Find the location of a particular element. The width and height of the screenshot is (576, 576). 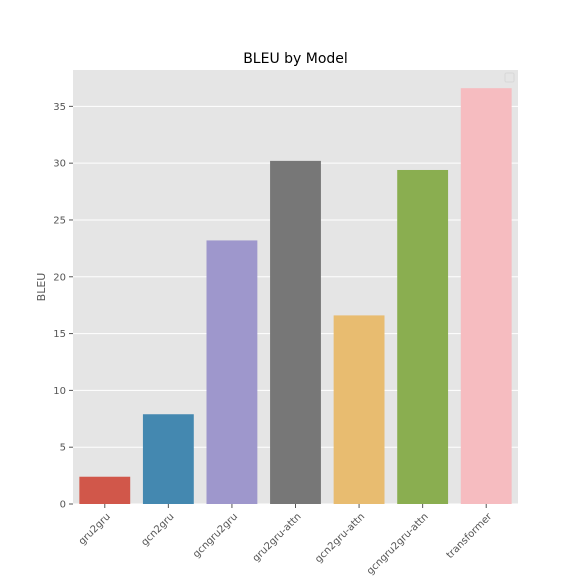

x-tick-label: gcngru2gru-attn is located at coordinates (398, 543).